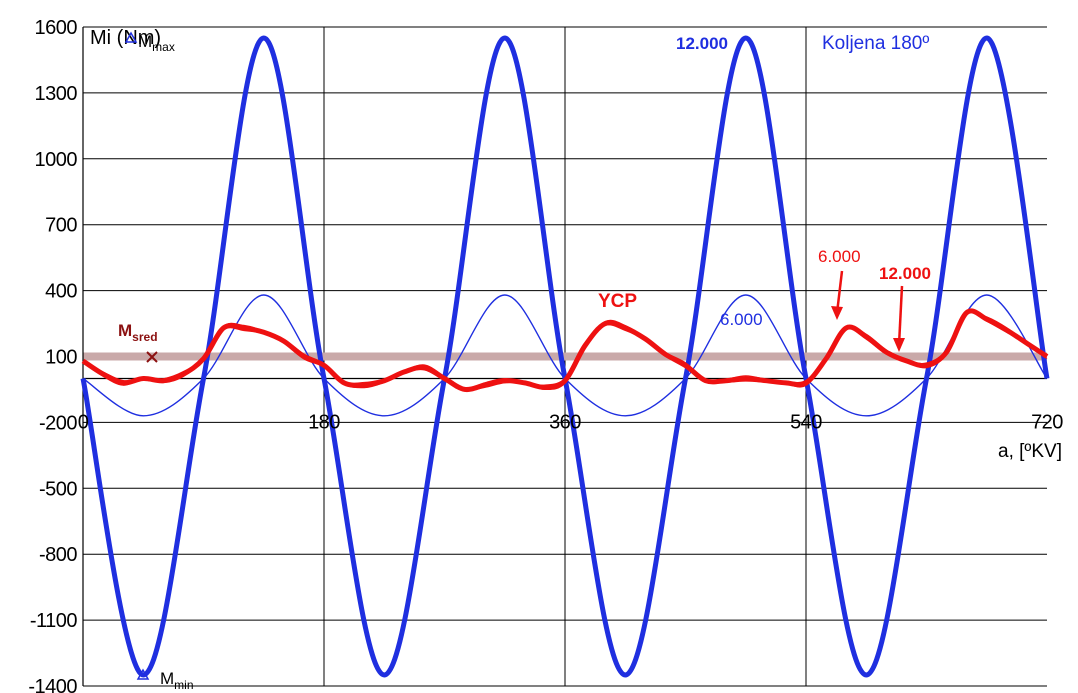 The height and width of the screenshot is (693, 1078). Describe the element at coordinates (837, 295) in the screenshot. I see `red-6000-arrow-icon` at that location.